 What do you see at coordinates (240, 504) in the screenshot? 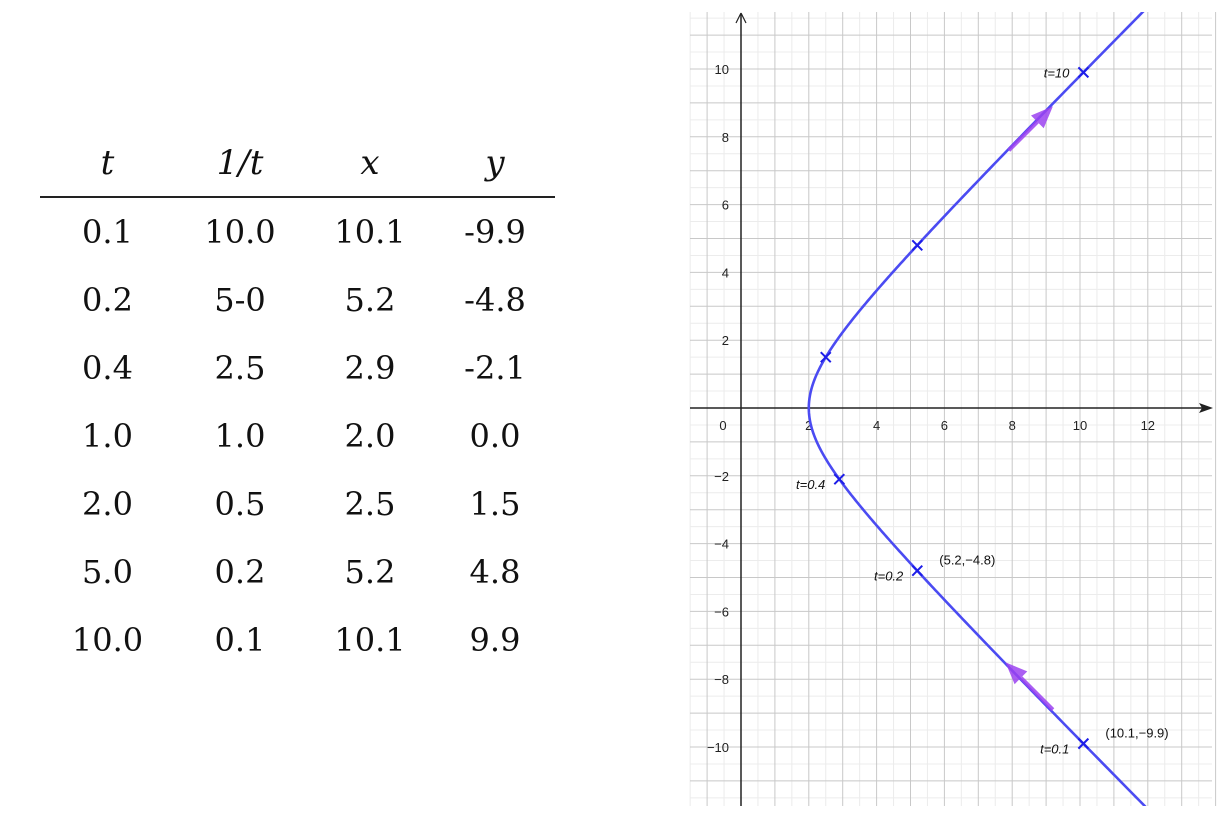
I see `table-cell: 0.5` at bounding box center [240, 504].